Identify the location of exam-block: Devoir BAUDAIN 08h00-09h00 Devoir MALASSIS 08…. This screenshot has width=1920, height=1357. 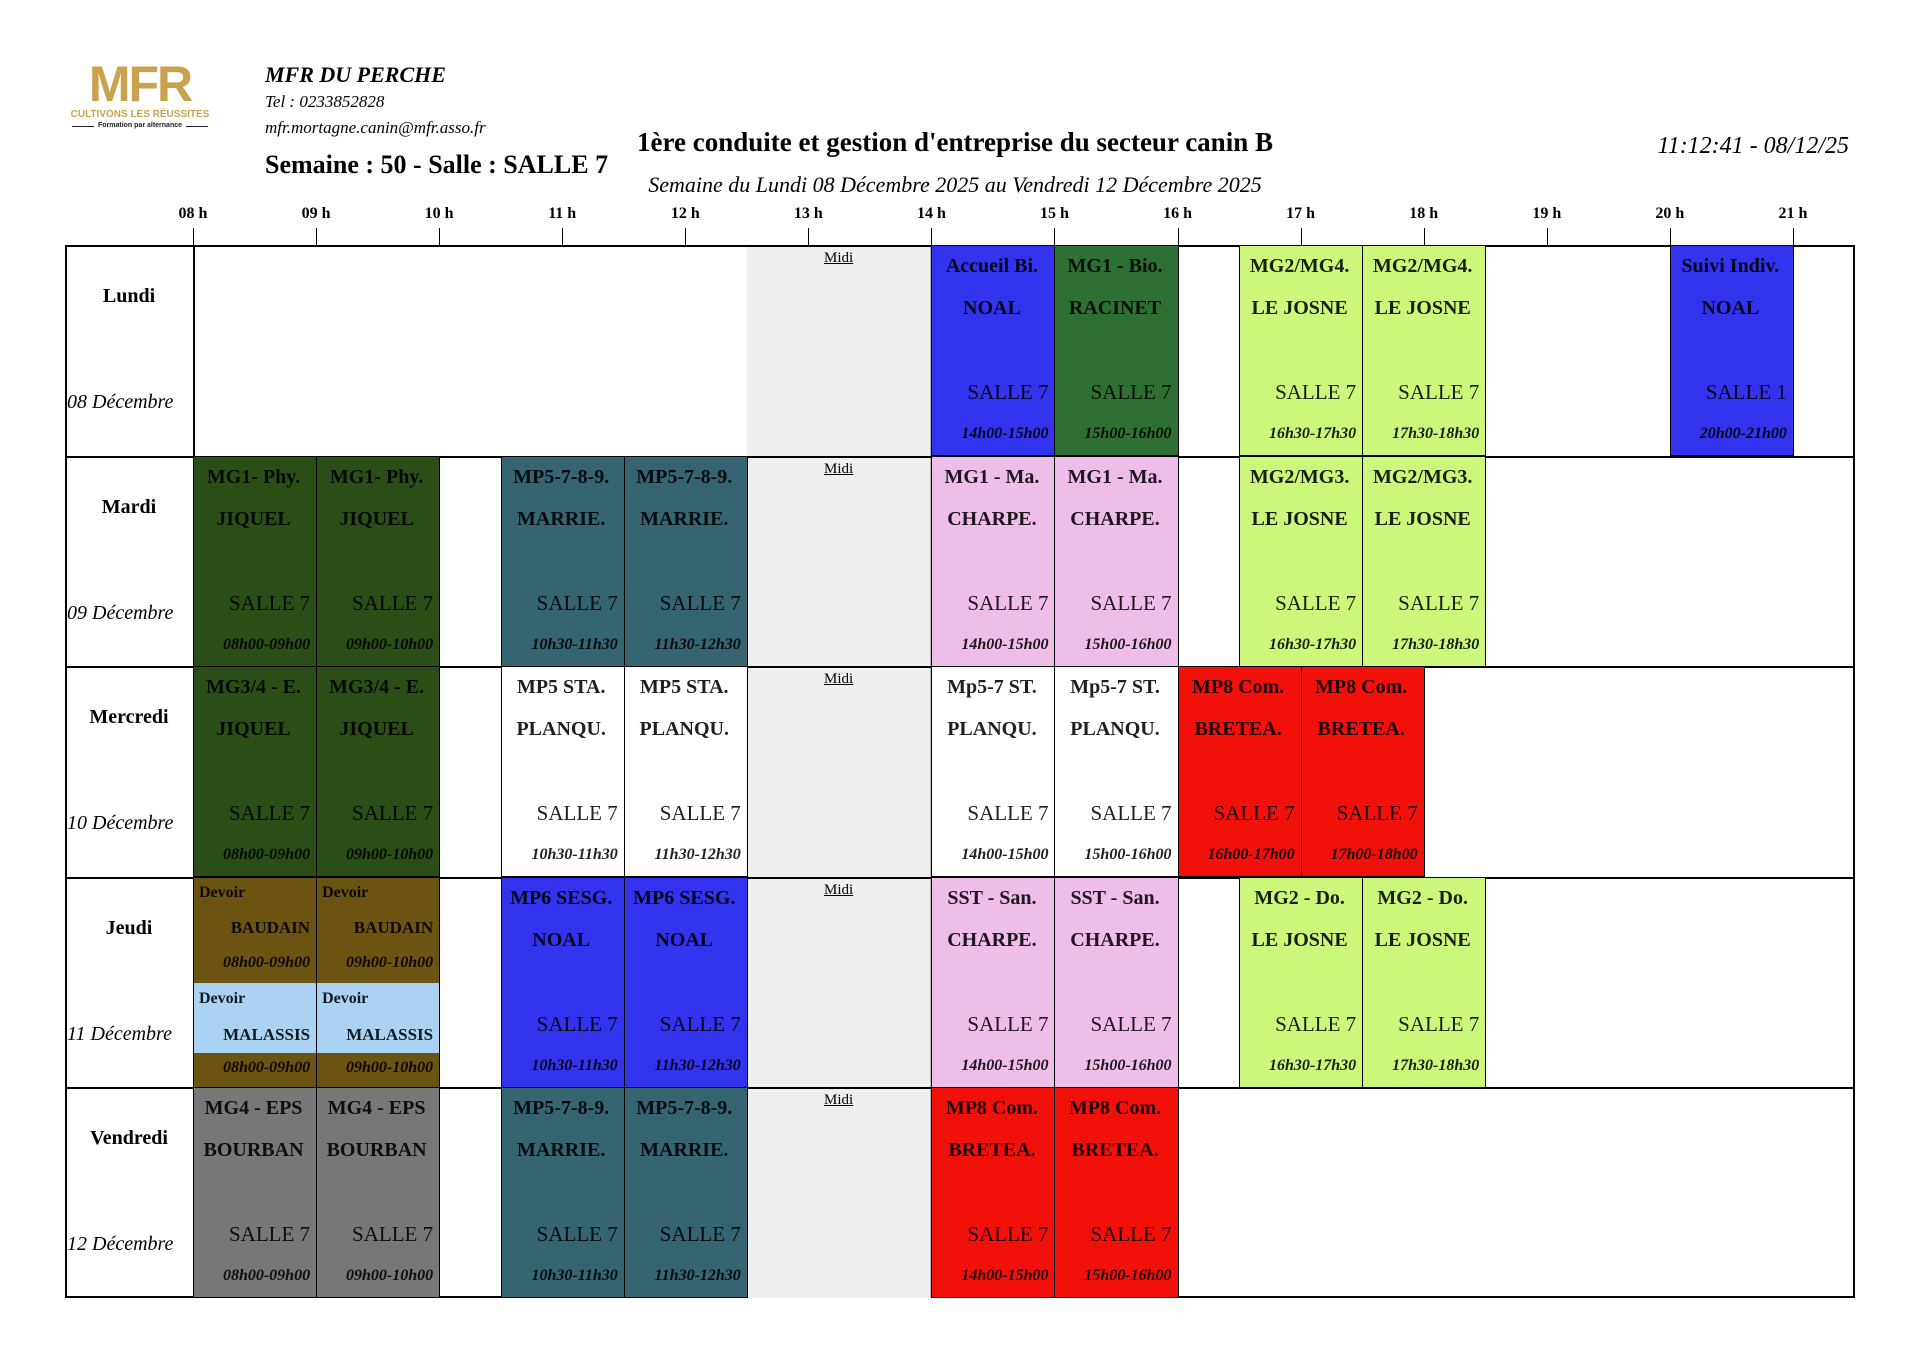
(255, 982).